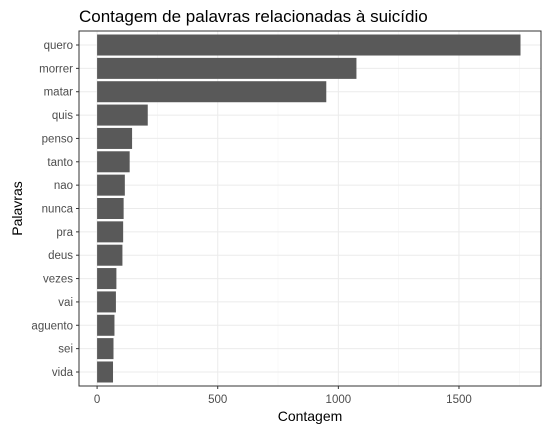 This screenshot has width=555, height=431. I want to click on y-tick-label: penso, so click(57, 139).